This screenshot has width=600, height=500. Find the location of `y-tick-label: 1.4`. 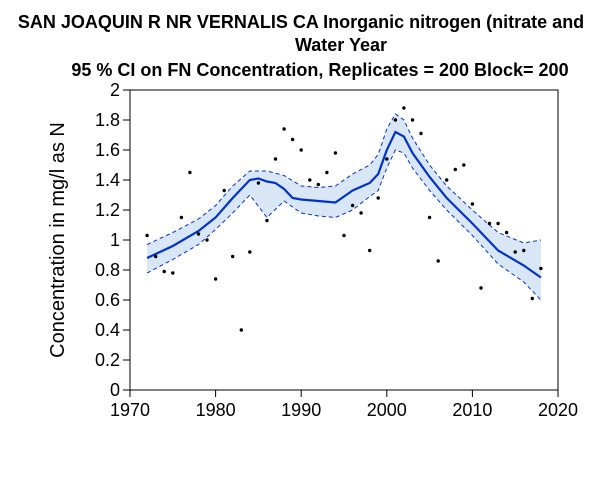

y-tick-label: 1.4 is located at coordinates (107, 180).